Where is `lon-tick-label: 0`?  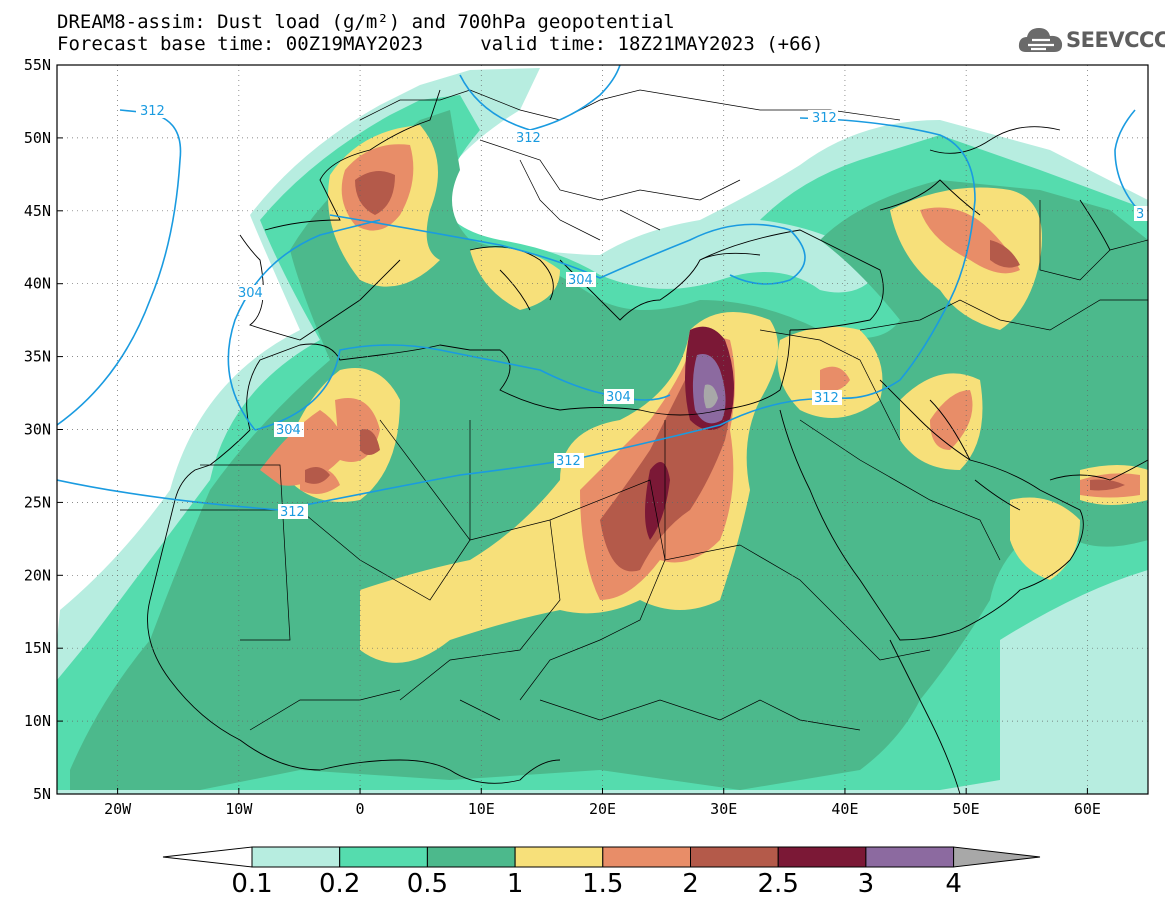 lon-tick-label: 0 is located at coordinates (360, 809).